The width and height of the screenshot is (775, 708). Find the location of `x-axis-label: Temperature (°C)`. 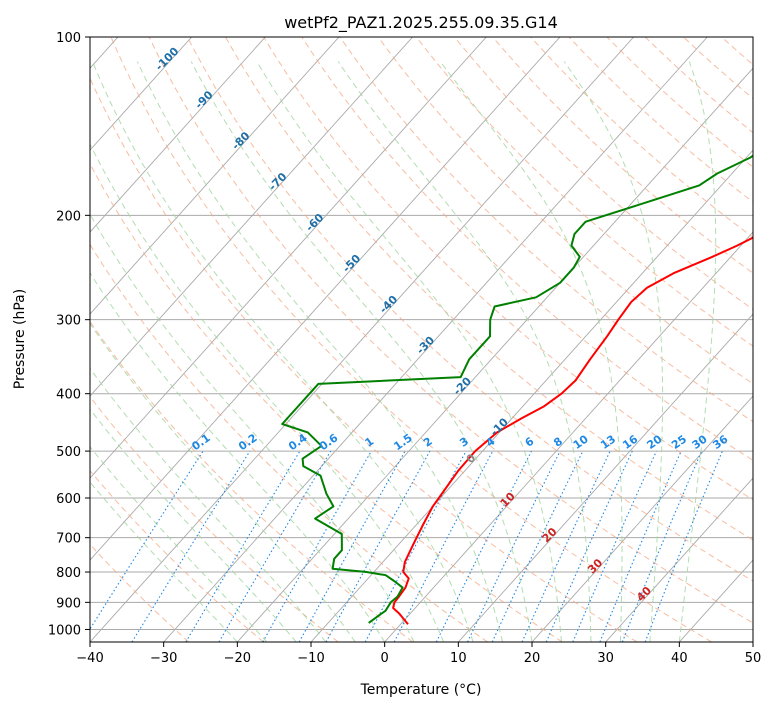

x-axis-label: Temperature (°C) is located at coordinates (421, 690).